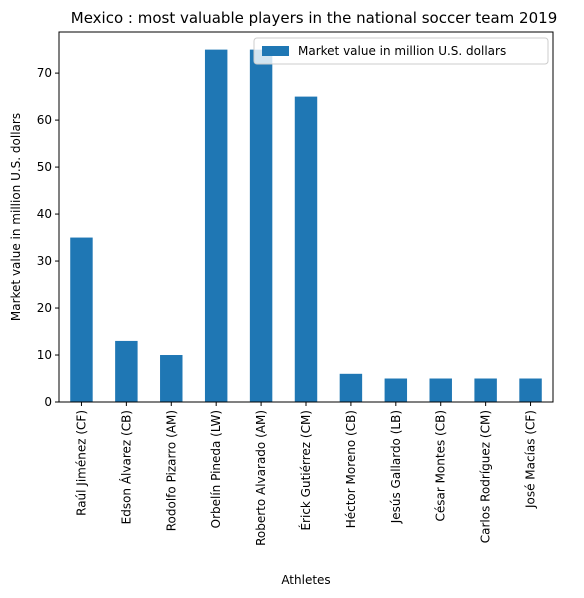  I want to click on legend: Market value in million U.S. dollars, so click(401, 51).